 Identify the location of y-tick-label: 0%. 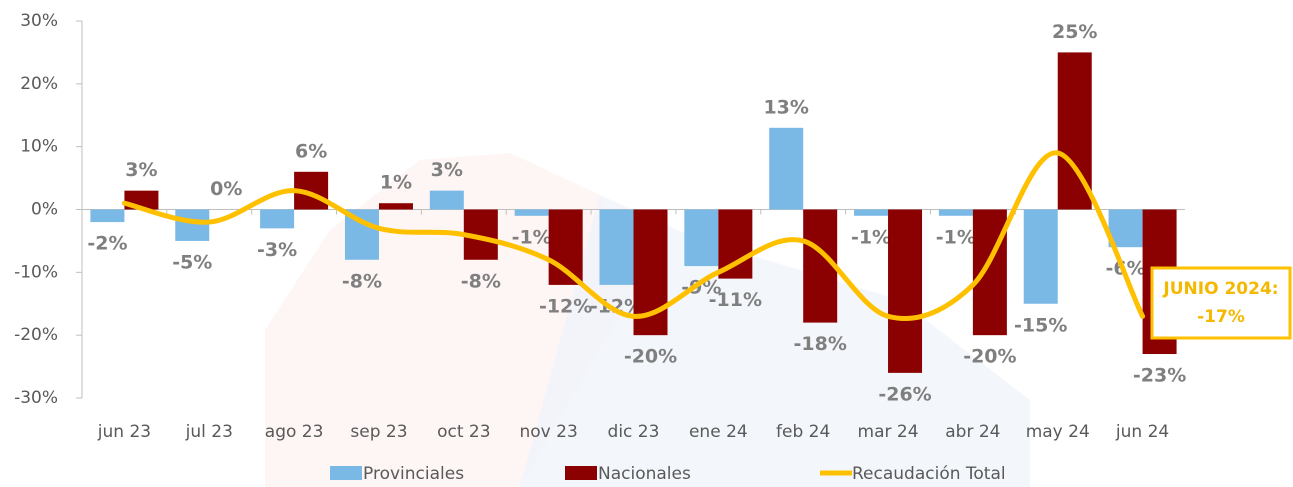
(44, 210).